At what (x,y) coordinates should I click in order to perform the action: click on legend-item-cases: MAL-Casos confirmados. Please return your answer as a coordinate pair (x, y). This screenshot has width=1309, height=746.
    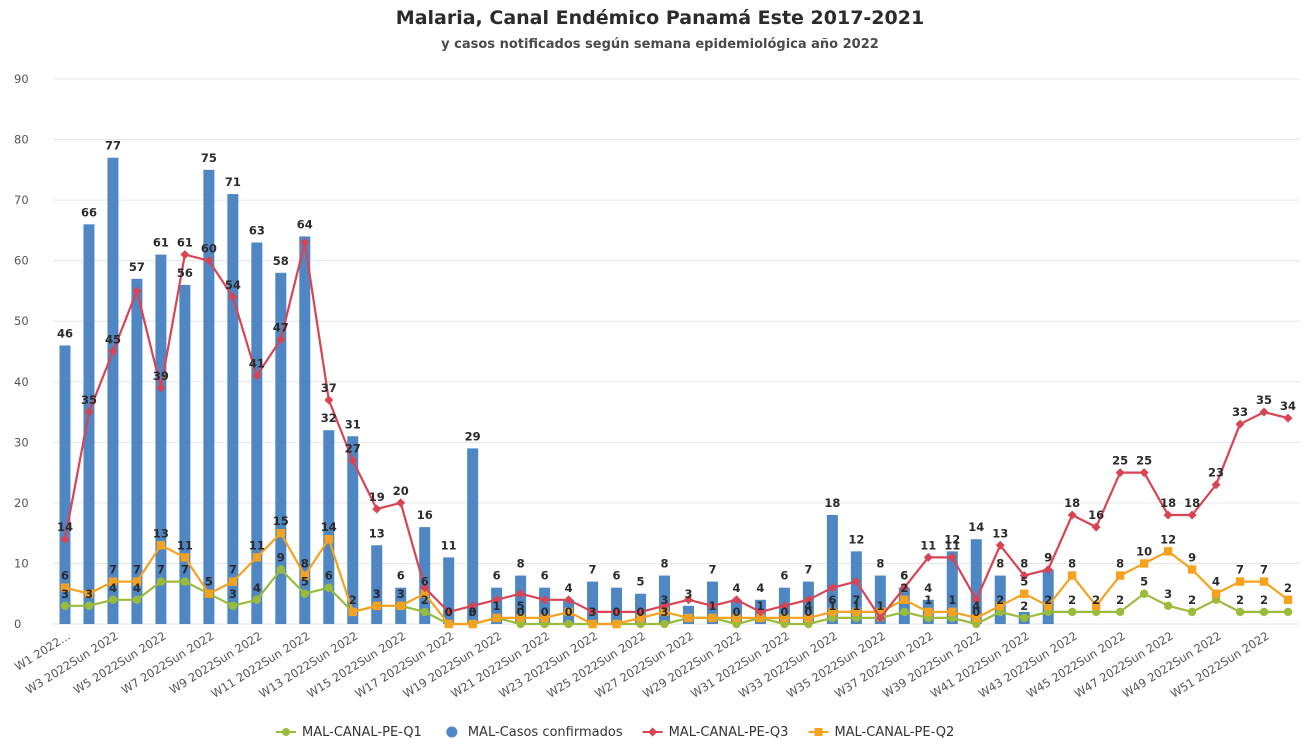
    Looking at the image, I should click on (534, 732).